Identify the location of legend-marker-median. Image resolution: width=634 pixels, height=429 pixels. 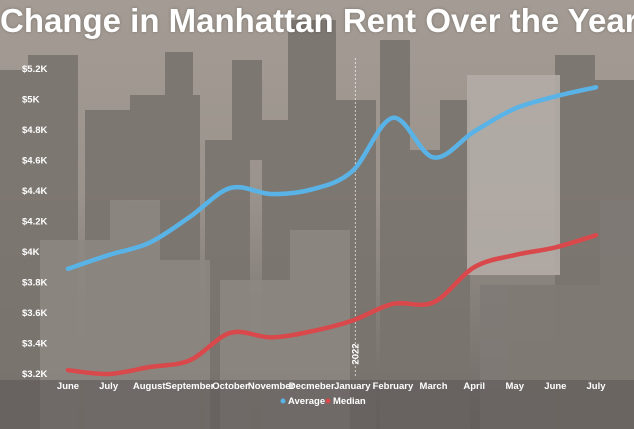
(328, 401).